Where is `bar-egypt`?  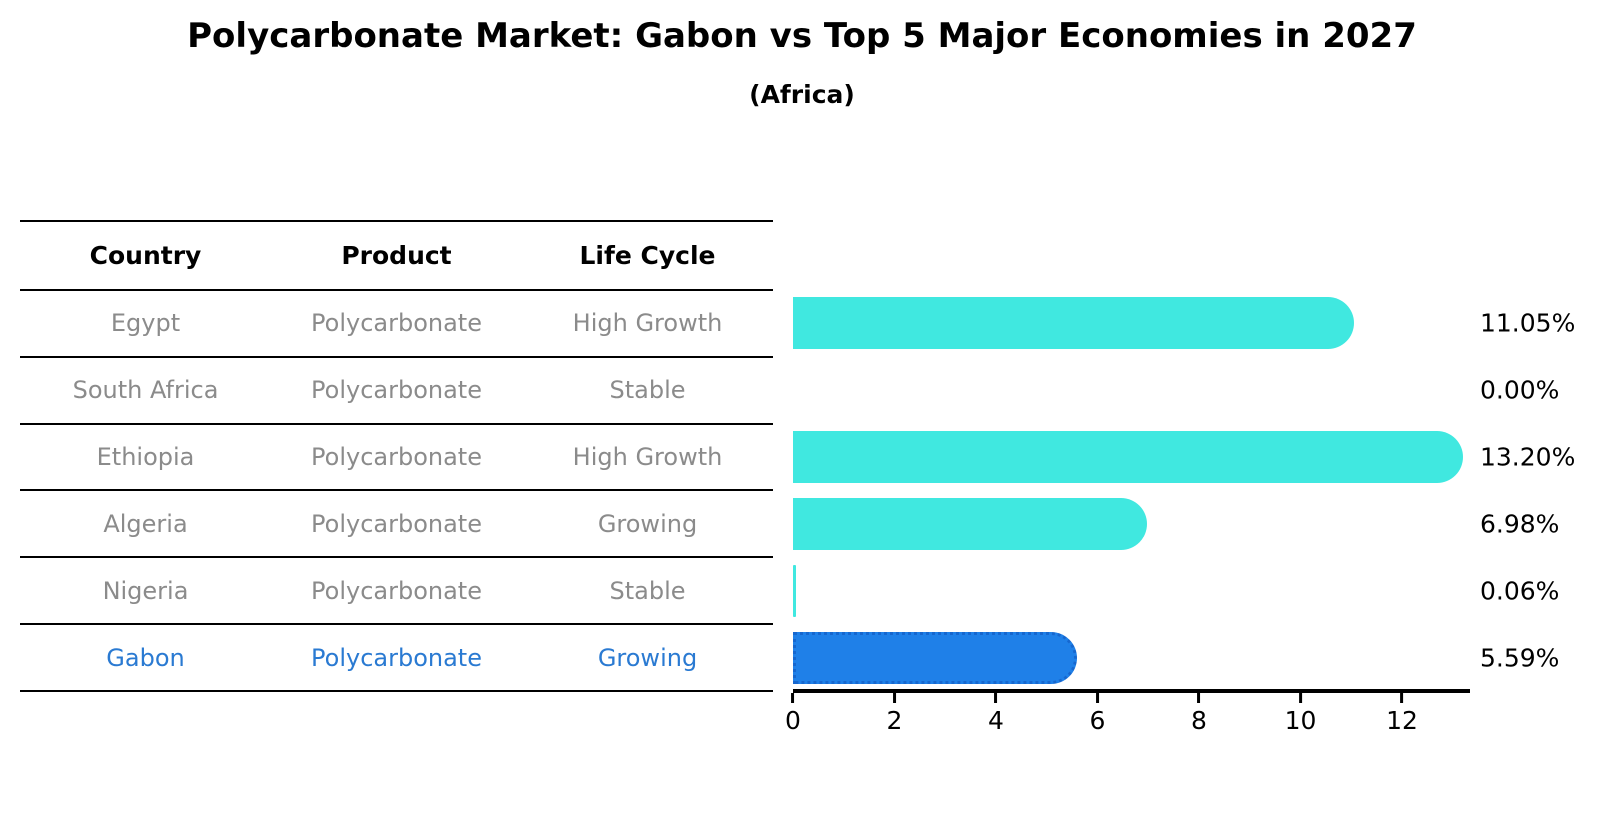
bar-egypt is located at coordinates (1073, 322).